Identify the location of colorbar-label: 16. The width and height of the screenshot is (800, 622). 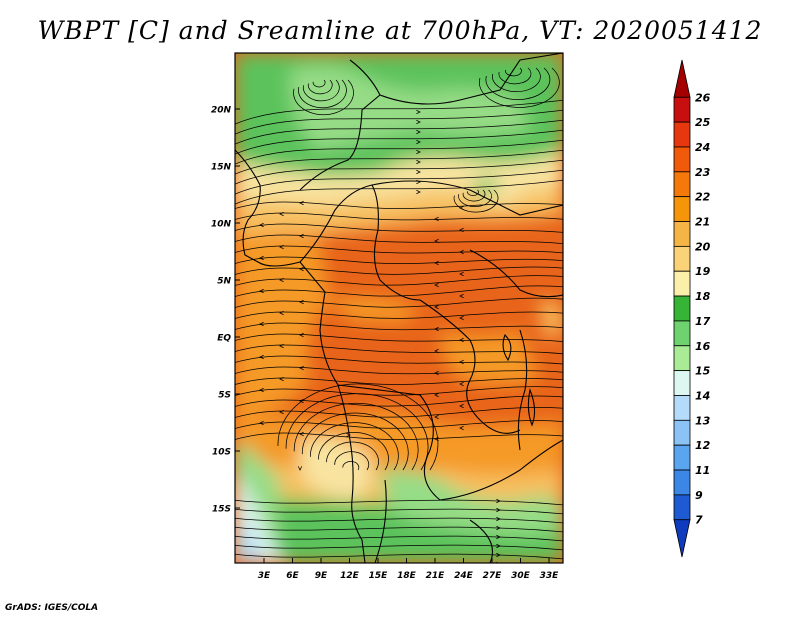
(703, 346).